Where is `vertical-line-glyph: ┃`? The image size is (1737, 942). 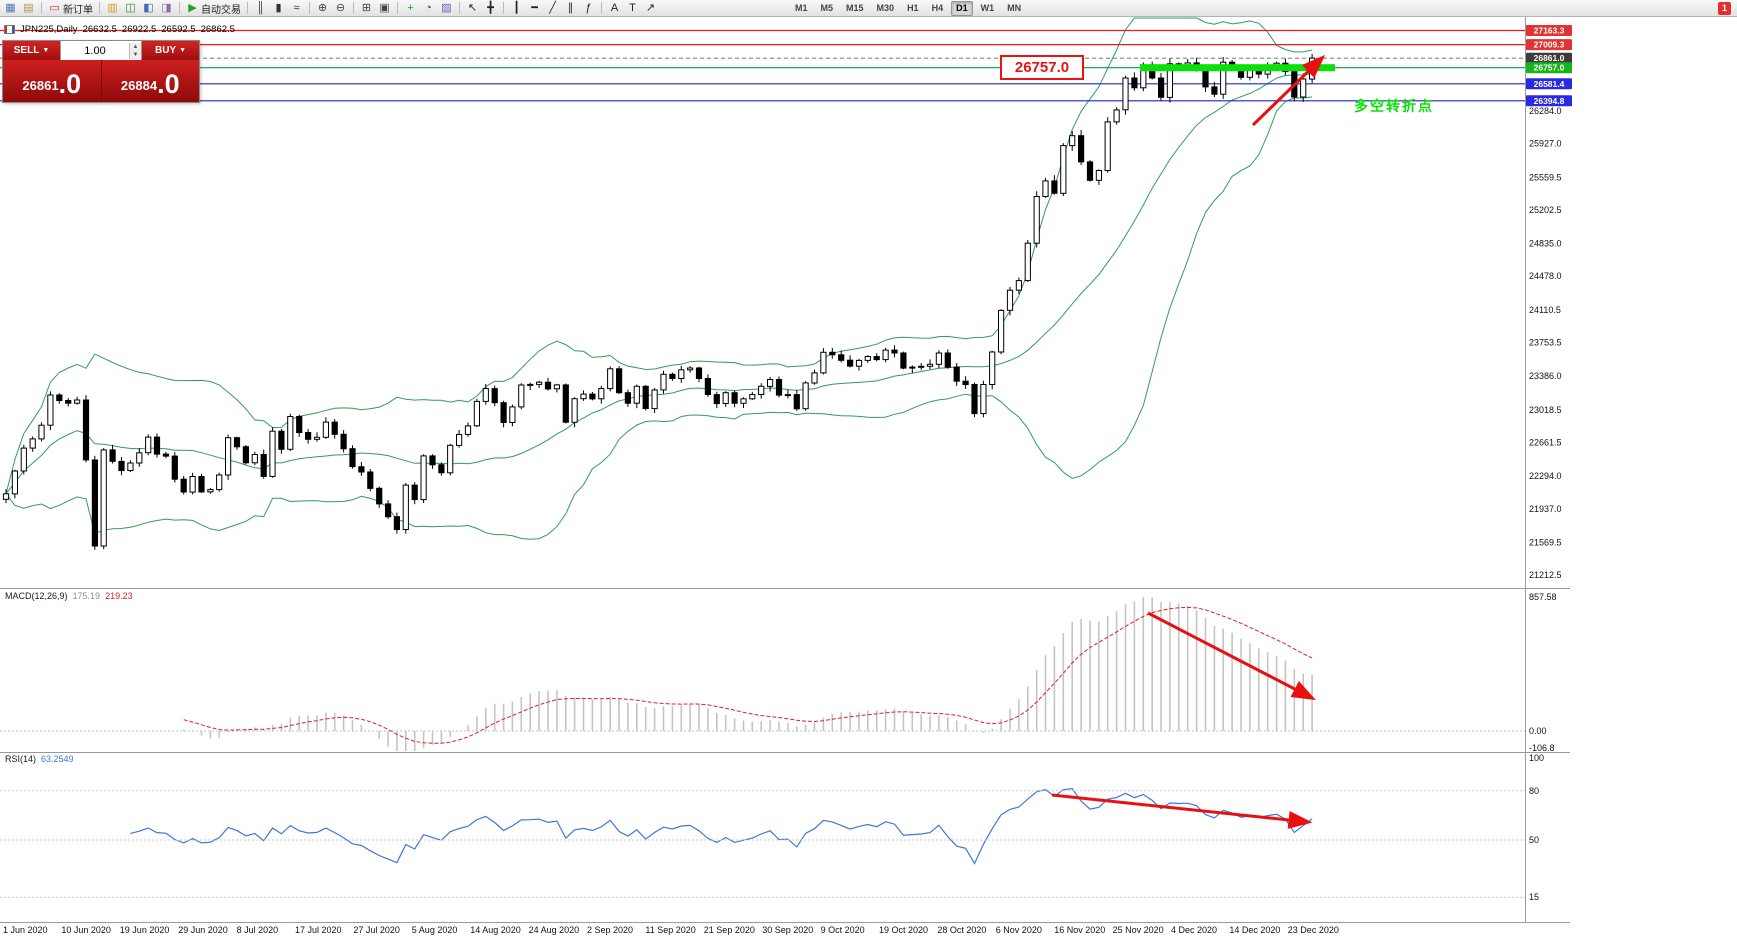 vertical-line-glyph: ┃ is located at coordinates (516, 8).